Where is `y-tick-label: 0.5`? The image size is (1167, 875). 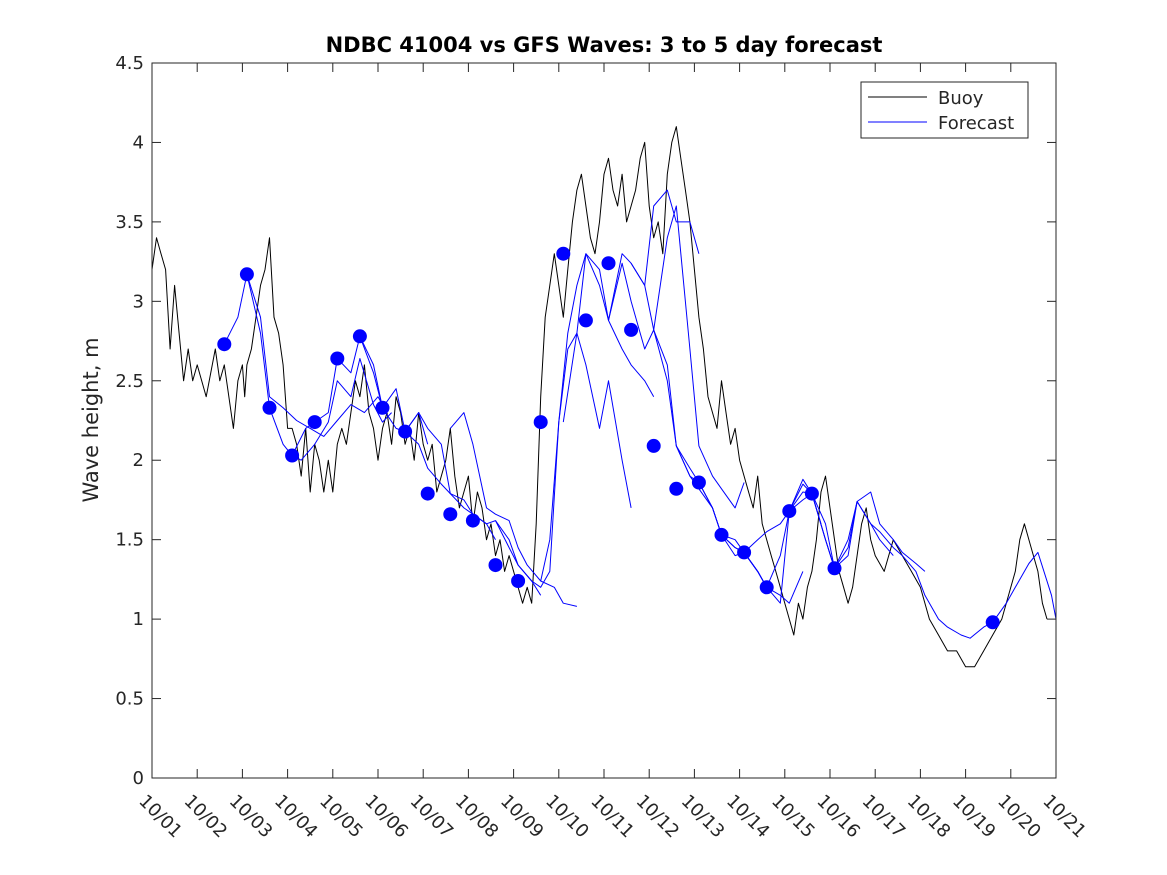 y-tick-label: 0.5 is located at coordinates (129, 699).